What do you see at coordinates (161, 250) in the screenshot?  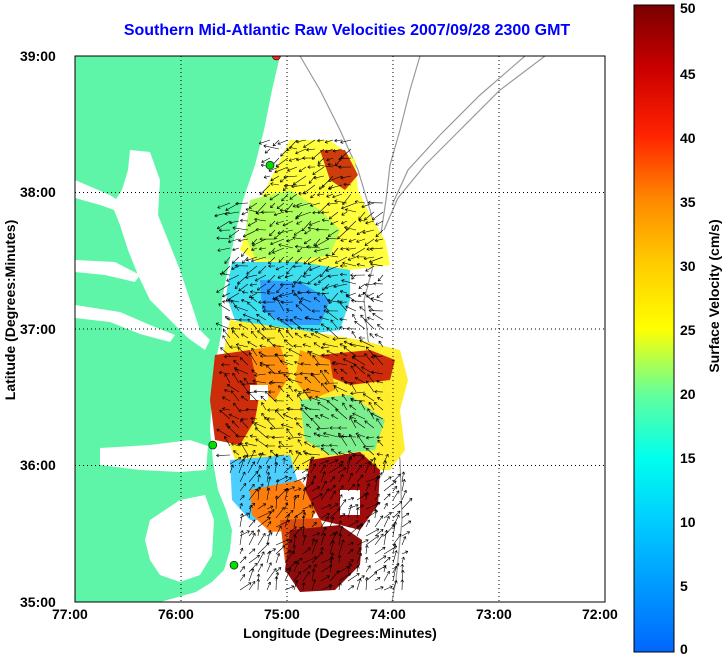 I see `chesapeake-bay` at bounding box center [161, 250].